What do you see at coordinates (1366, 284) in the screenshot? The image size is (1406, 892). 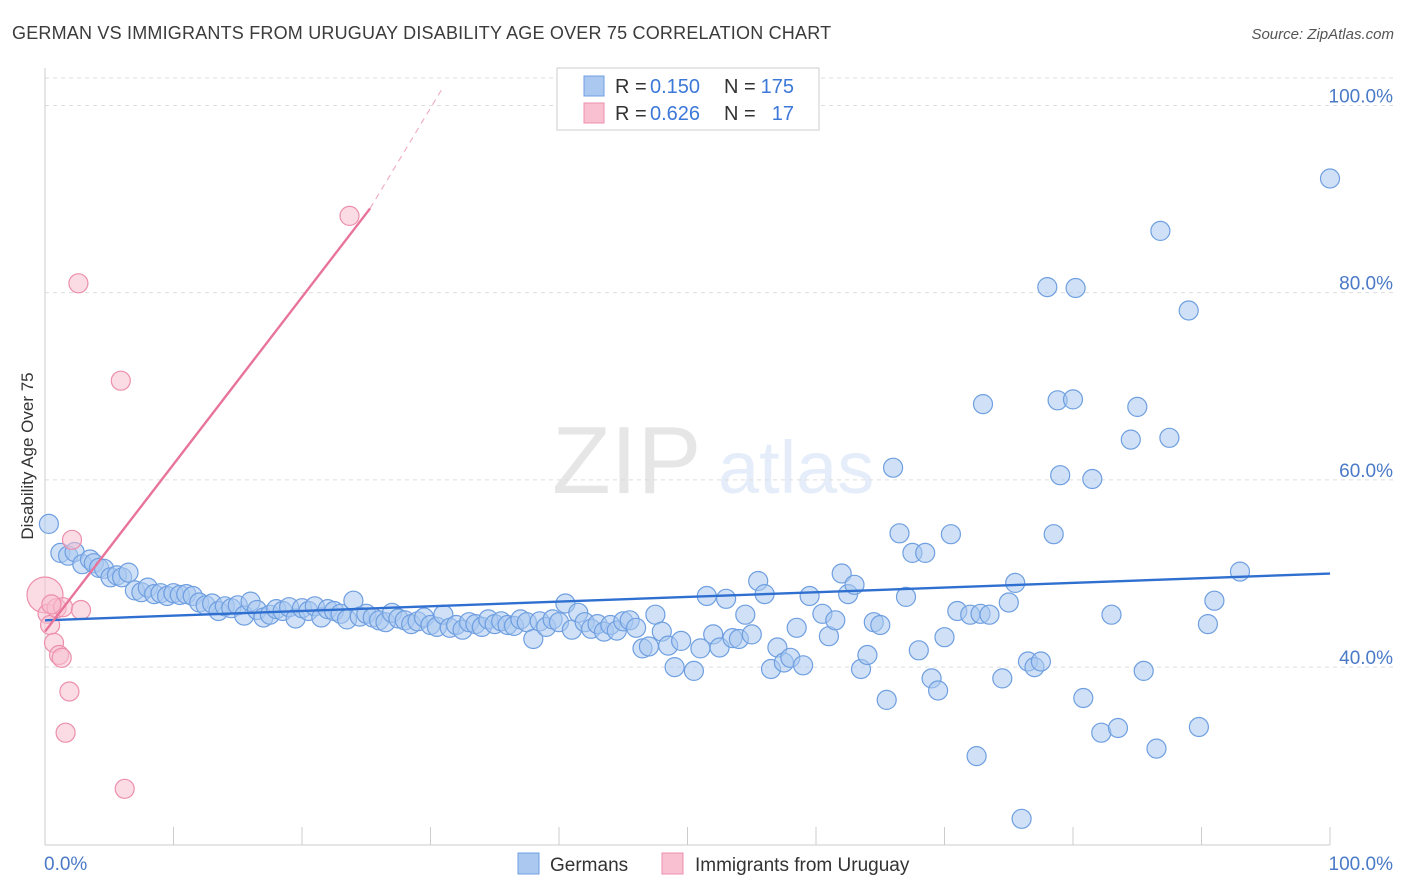 I see `y-tick-label-80: 80.0%` at bounding box center [1366, 284].